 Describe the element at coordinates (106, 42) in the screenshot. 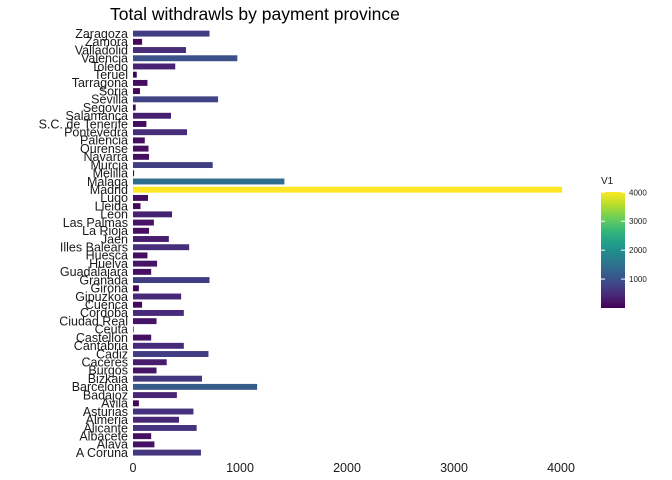

I see `category-label: Zamora` at that location.